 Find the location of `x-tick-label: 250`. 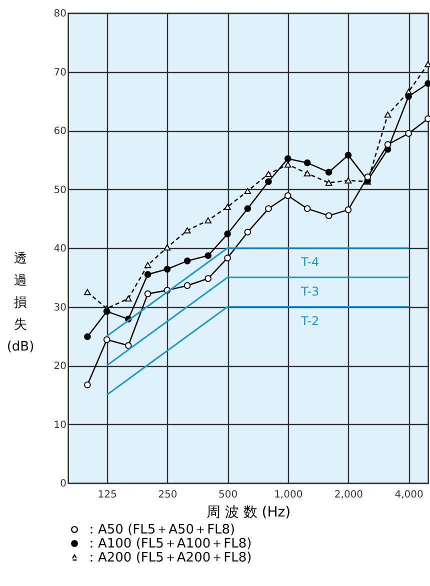

x-tick-label: 250 is located at coordinates (168, 495).